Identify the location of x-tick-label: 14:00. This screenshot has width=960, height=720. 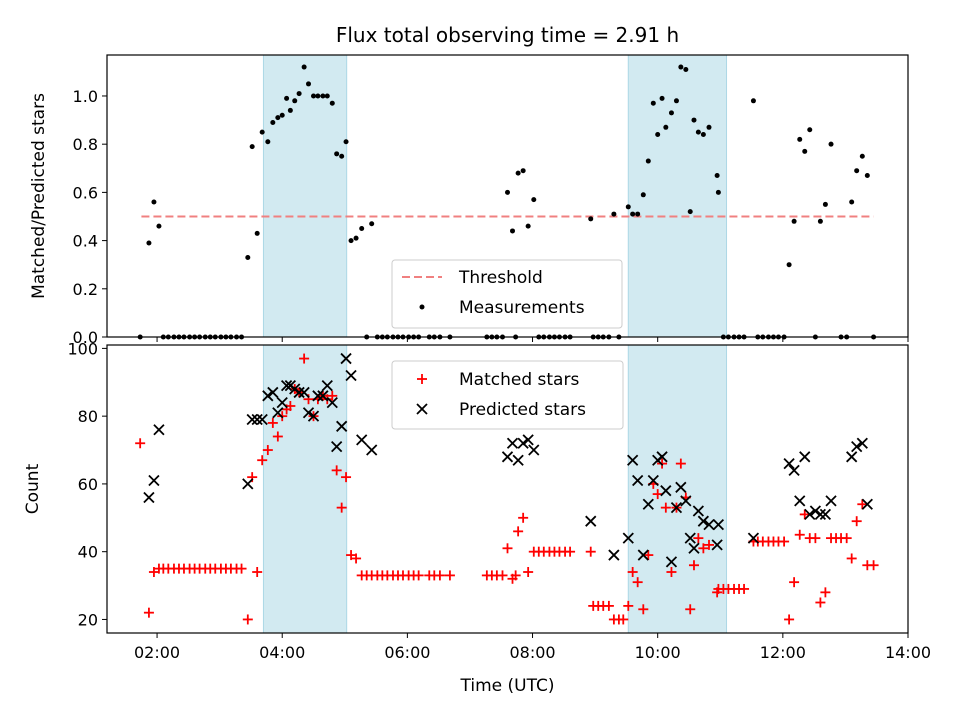
(908, 652).